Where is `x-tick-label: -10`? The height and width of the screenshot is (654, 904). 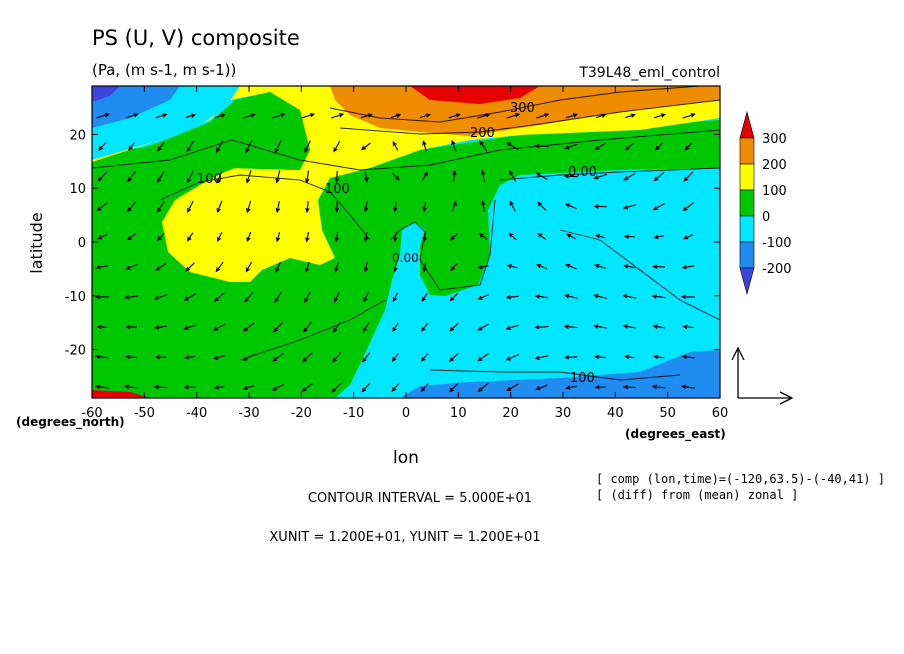 x-tick-label: -10 is located at coordinates (353, 413).